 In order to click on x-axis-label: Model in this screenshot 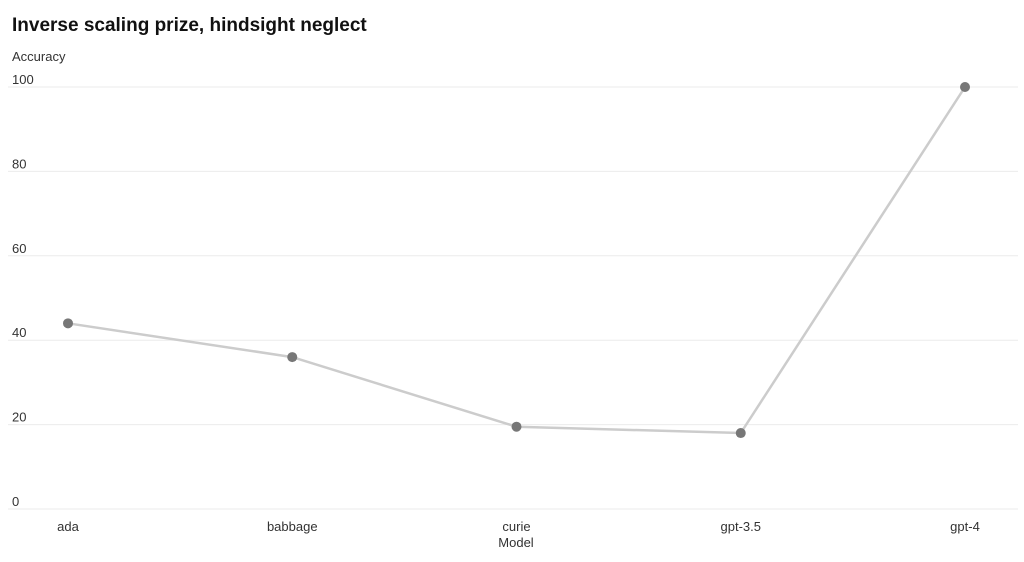, I will do `click(516, 542)`.